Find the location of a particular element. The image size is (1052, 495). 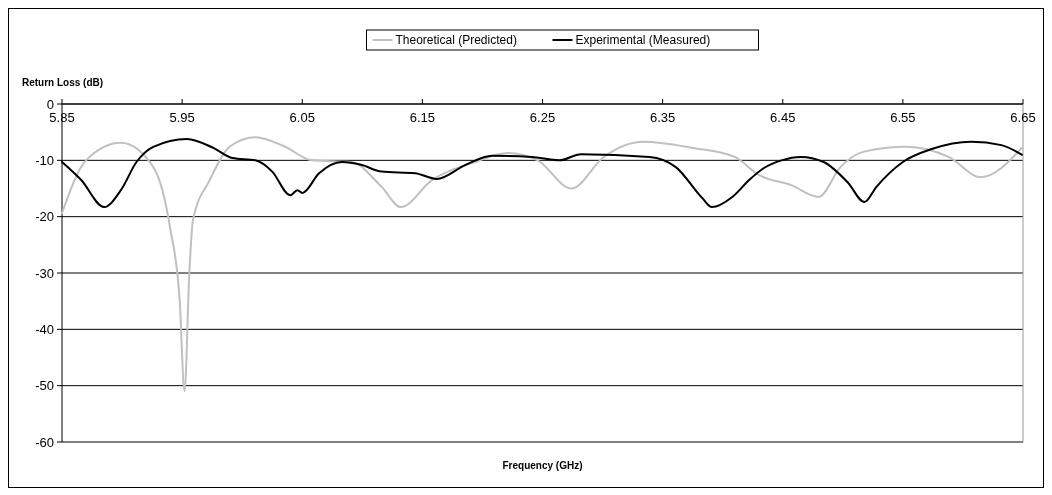

legend-label: Experimental (Measured) is located at coordinates (643, 40).